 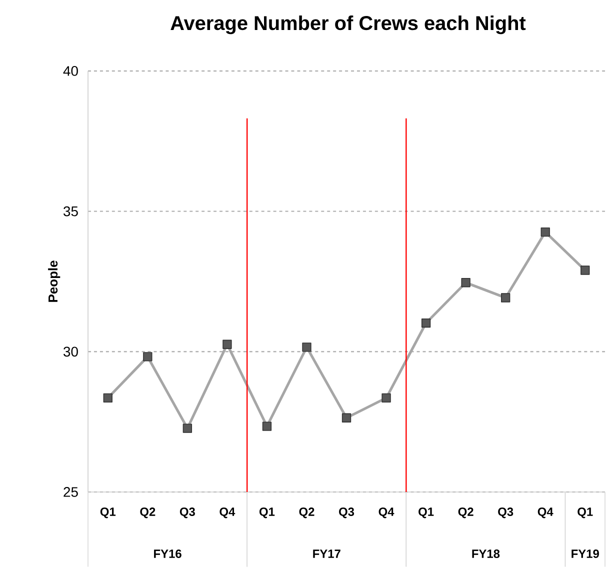 What do you see at coordinates (486, 554) in the screenshot?
I see `text: FY18` at bounding box center [486, 554].